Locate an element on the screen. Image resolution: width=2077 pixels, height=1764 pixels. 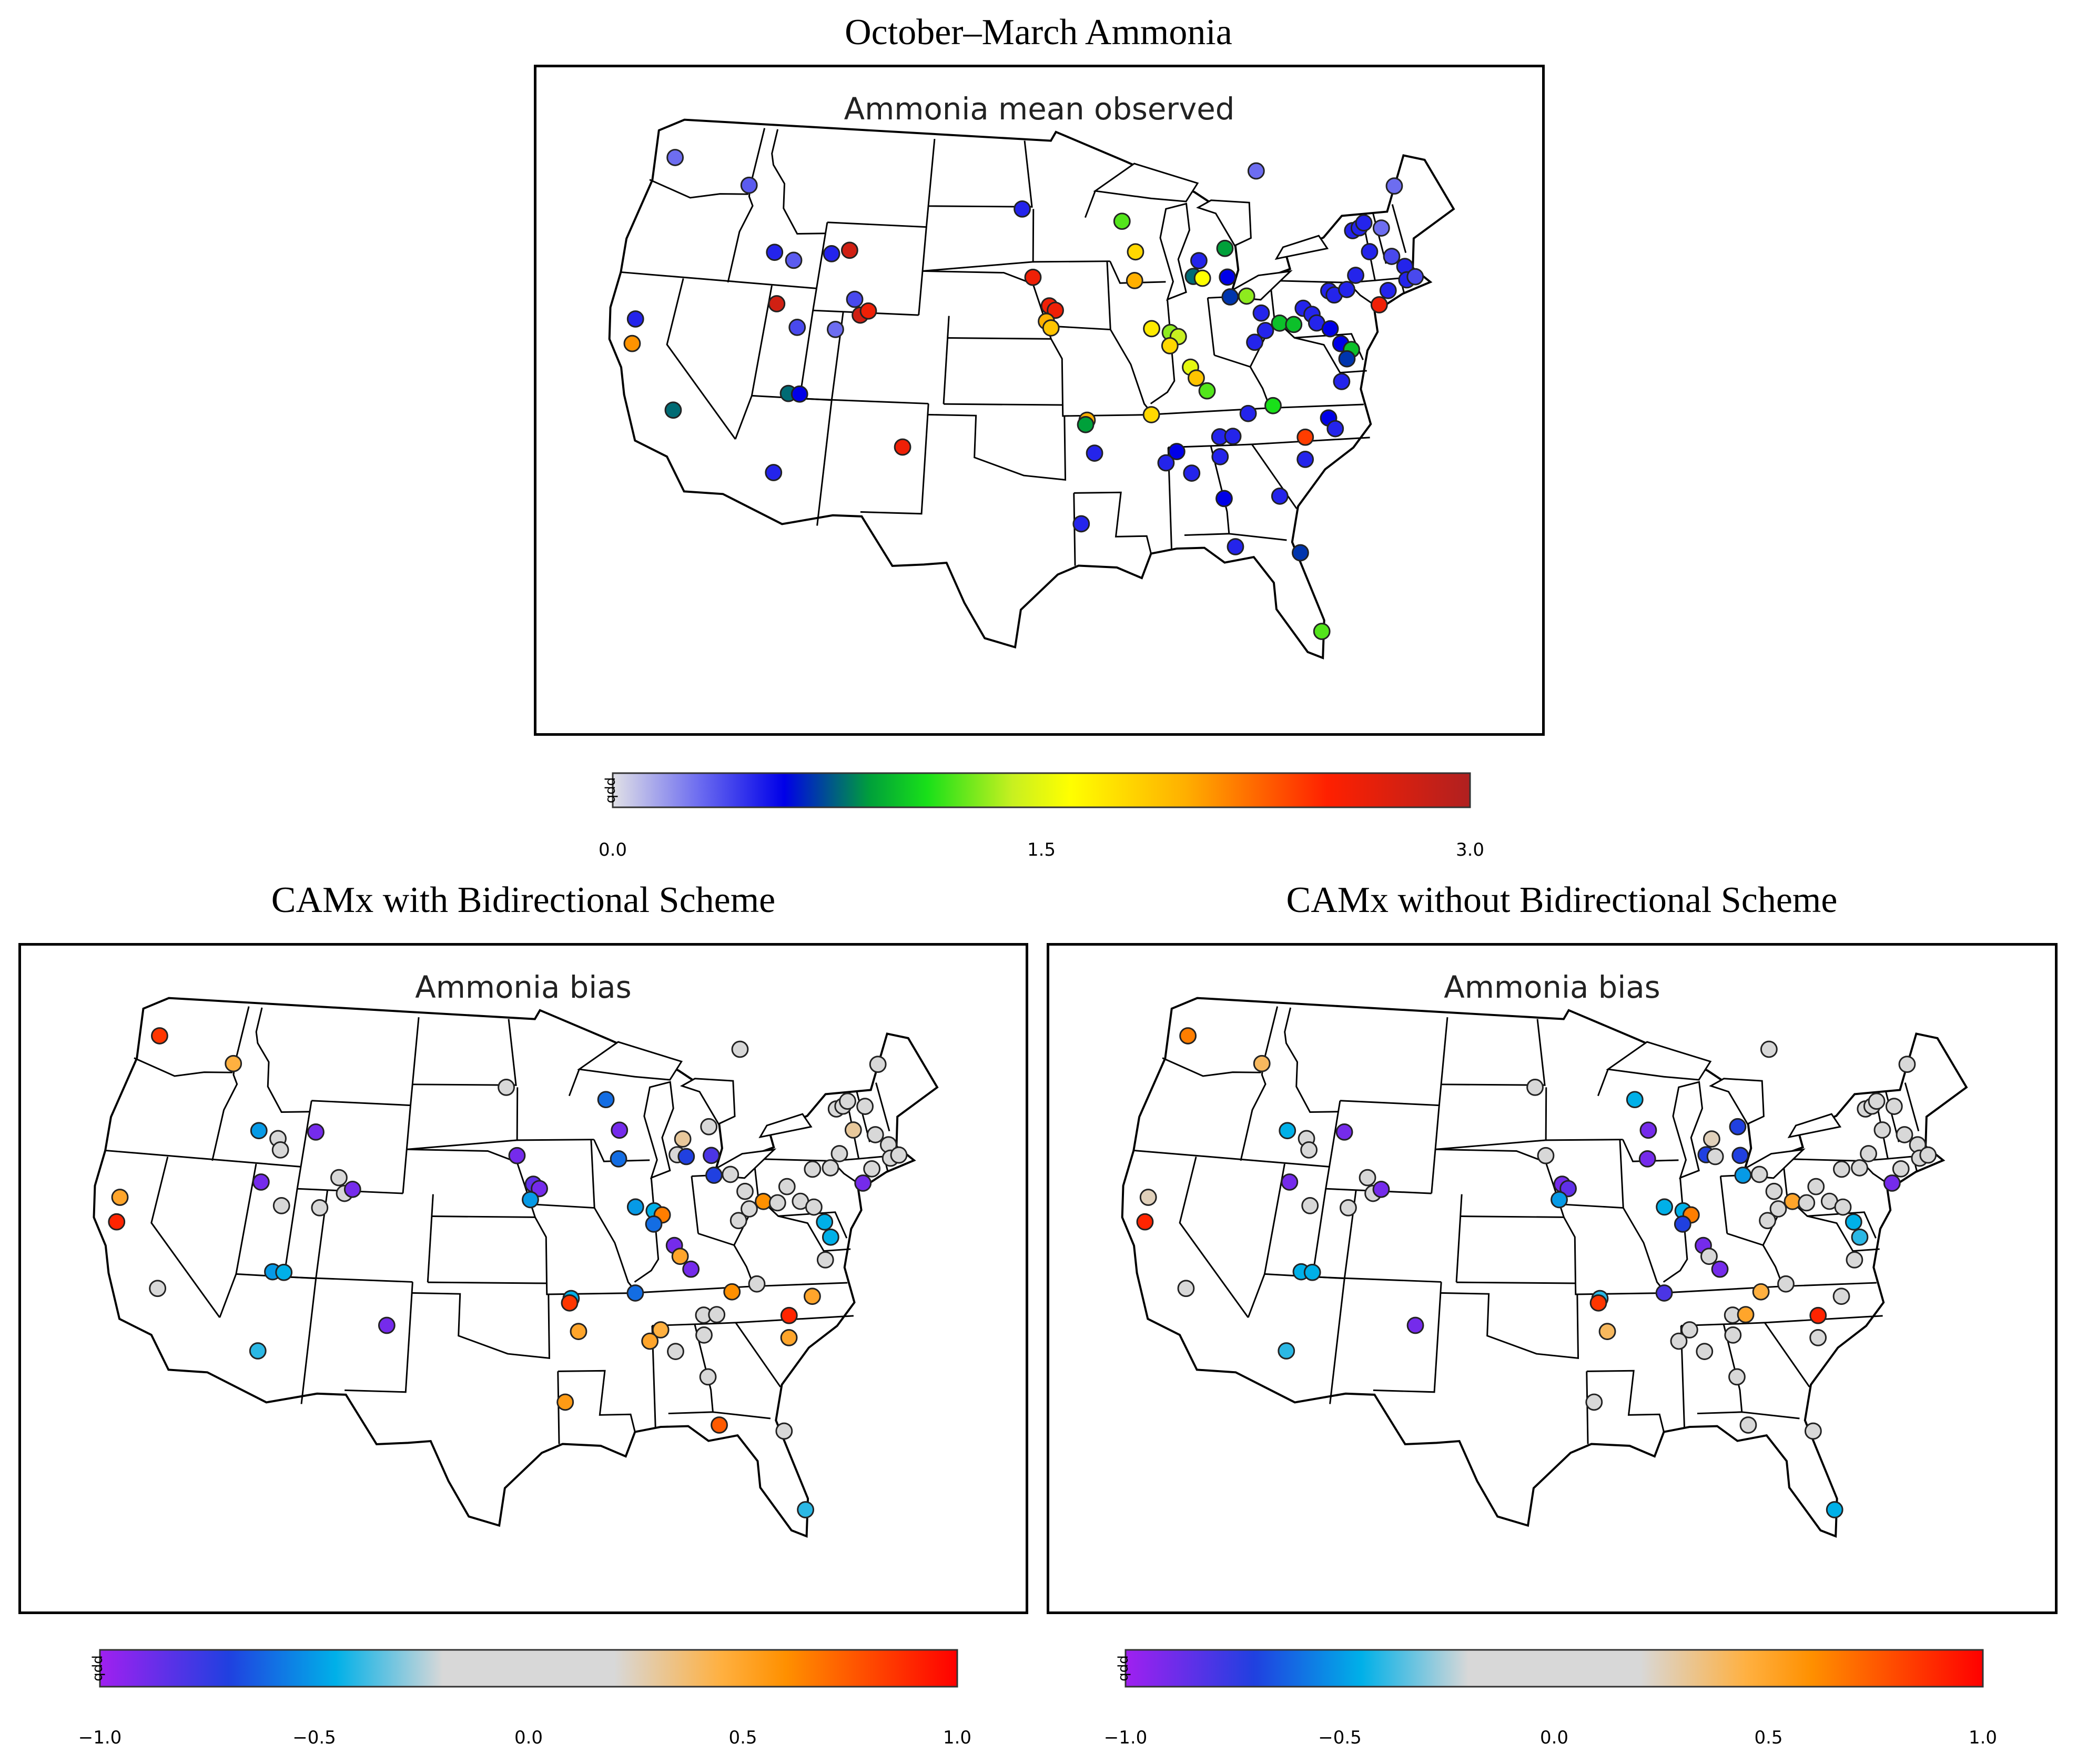
panel-title-without-bidi: CAMx without Bidirectional Scheme is located at coordinates (1562, 900).